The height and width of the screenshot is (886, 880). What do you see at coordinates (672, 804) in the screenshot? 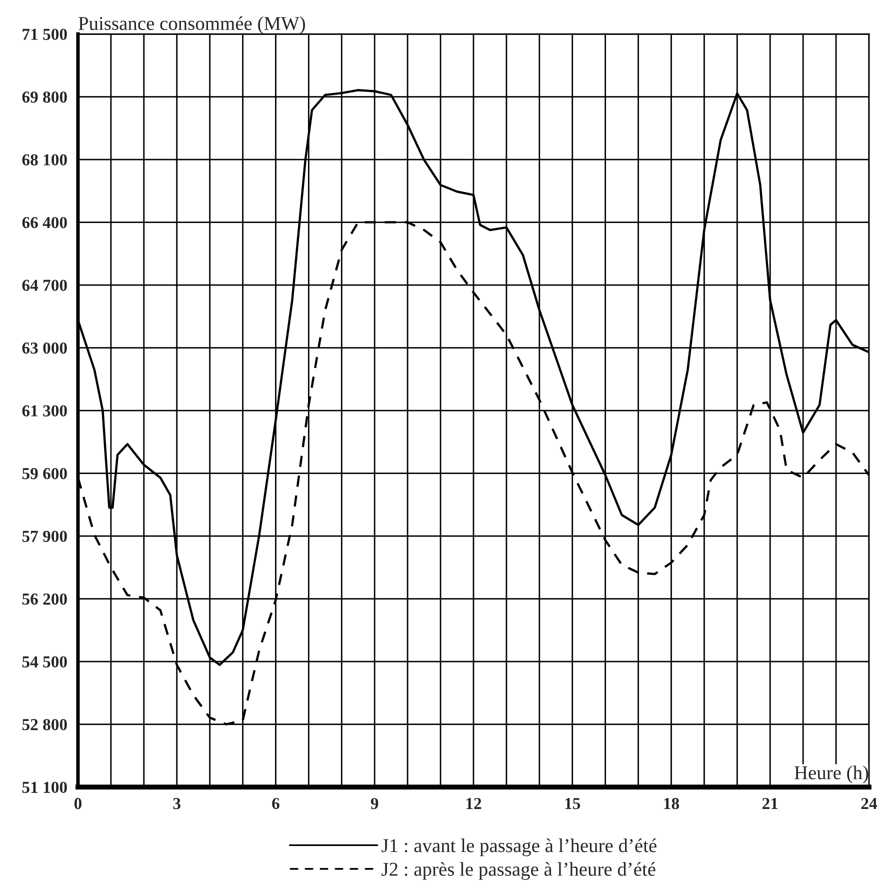
I see `x-tick-label: 18` at bounding box center [672, 804].